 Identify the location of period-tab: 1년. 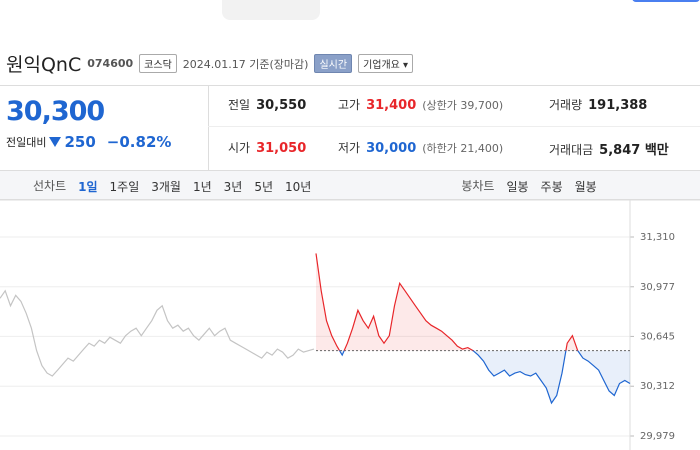
(202, 186).